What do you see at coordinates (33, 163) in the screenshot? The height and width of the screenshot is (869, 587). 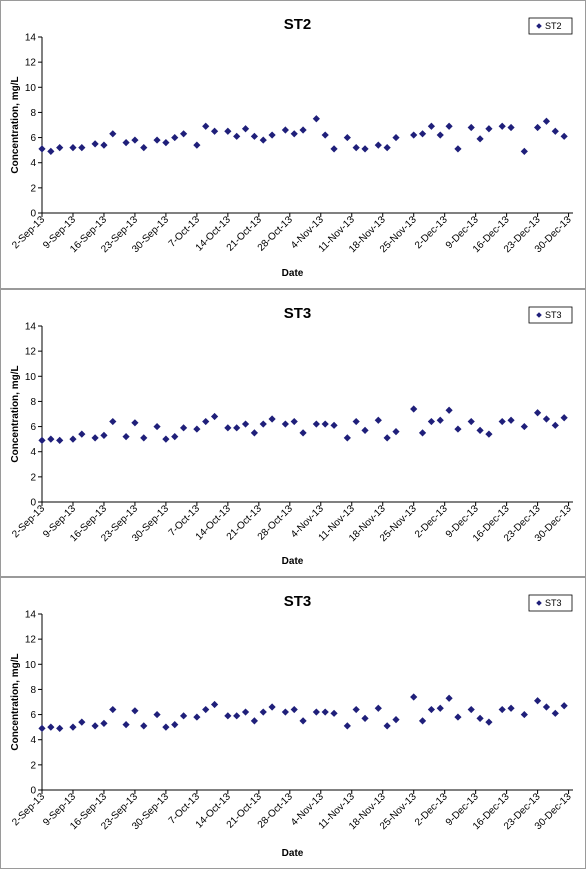 I see `y-tick-label: 4` at bounding box center [33, 163].